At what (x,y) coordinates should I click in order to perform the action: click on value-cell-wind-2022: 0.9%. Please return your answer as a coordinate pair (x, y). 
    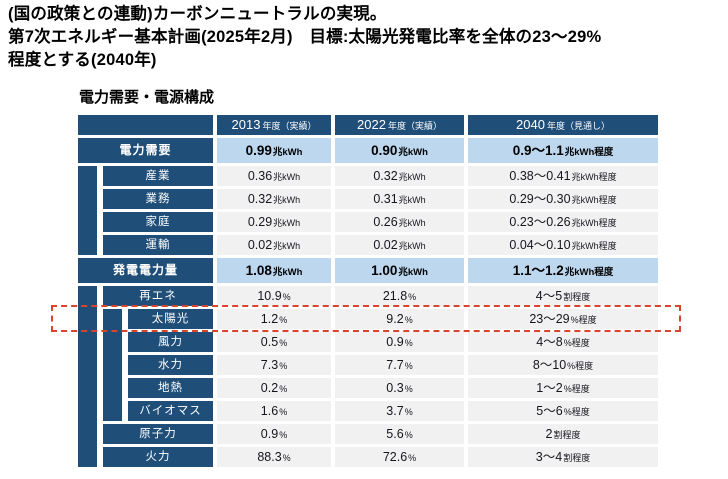
    Looking at the image, I should click on (399, 342).